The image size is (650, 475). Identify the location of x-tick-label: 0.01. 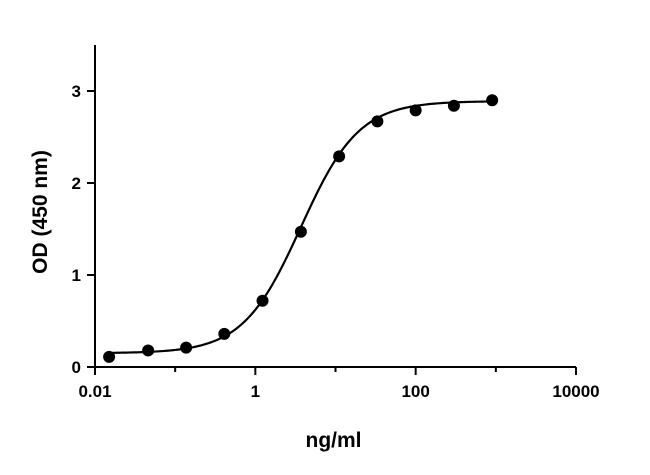
(94, 391).